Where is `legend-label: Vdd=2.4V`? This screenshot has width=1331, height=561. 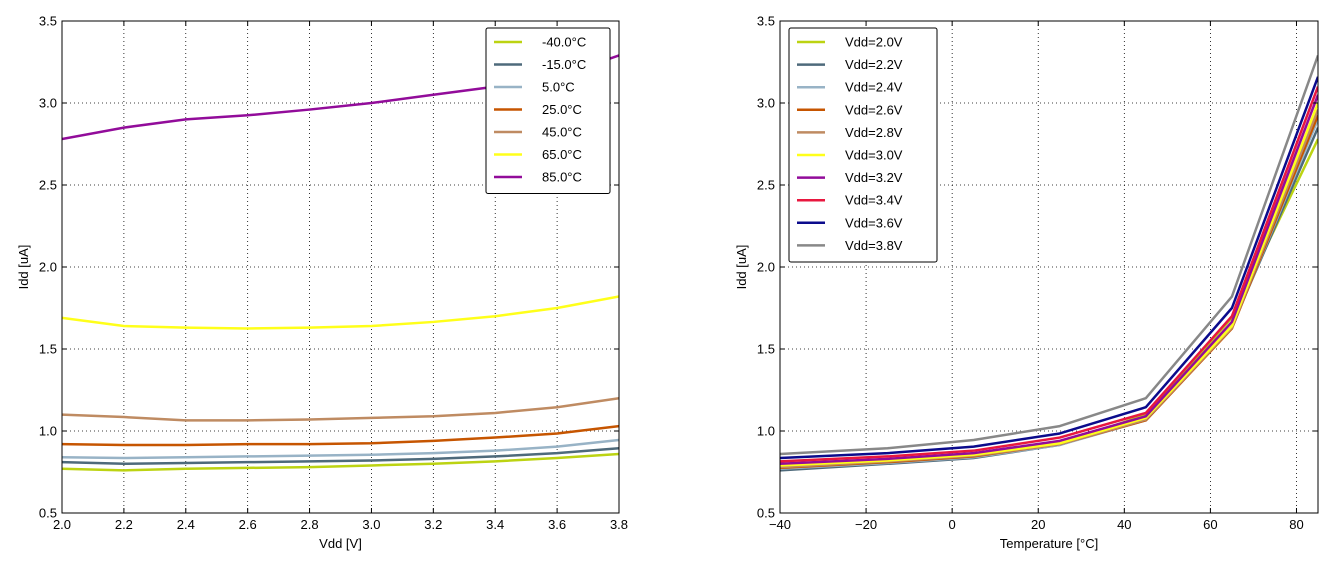
legend-label: Vdd=2.4V is located at coordinates (874, 87).